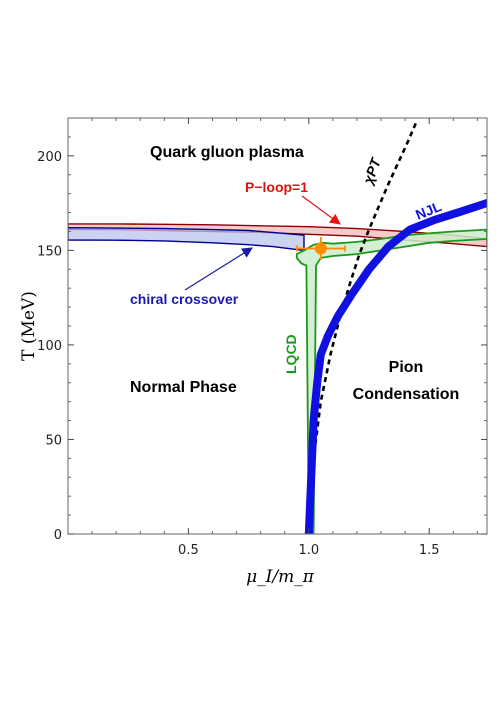 Image resolution: width=498 pixels, height=705 pixels. I want to click on y-tick-label: 50, so click(53, 440).